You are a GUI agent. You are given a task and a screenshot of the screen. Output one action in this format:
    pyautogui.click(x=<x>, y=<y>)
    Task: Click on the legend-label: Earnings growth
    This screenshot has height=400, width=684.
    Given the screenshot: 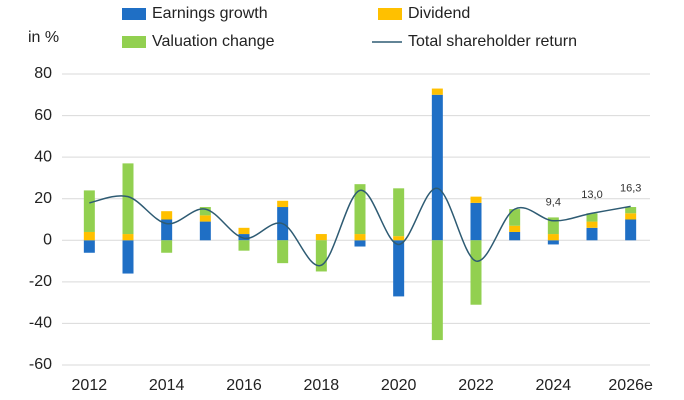 What is the action you would take?
    pyautogui.click(x=210, y=13)
    